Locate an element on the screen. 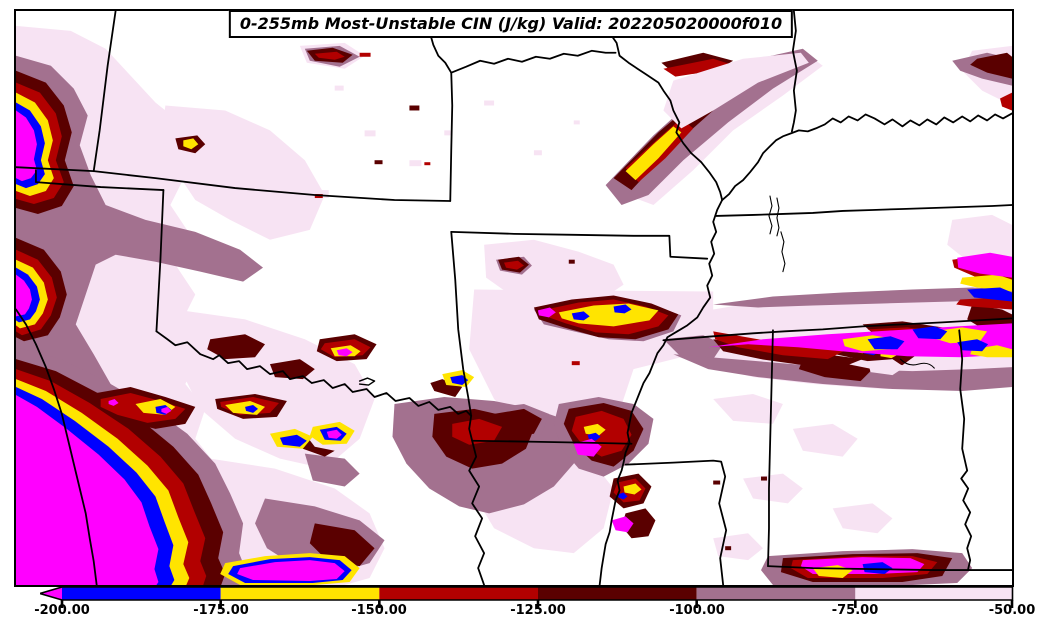 The height and width of the screenshot is (633, 1044). colorbar-tick-label: -100.00 is located at coordinates (697, 610).